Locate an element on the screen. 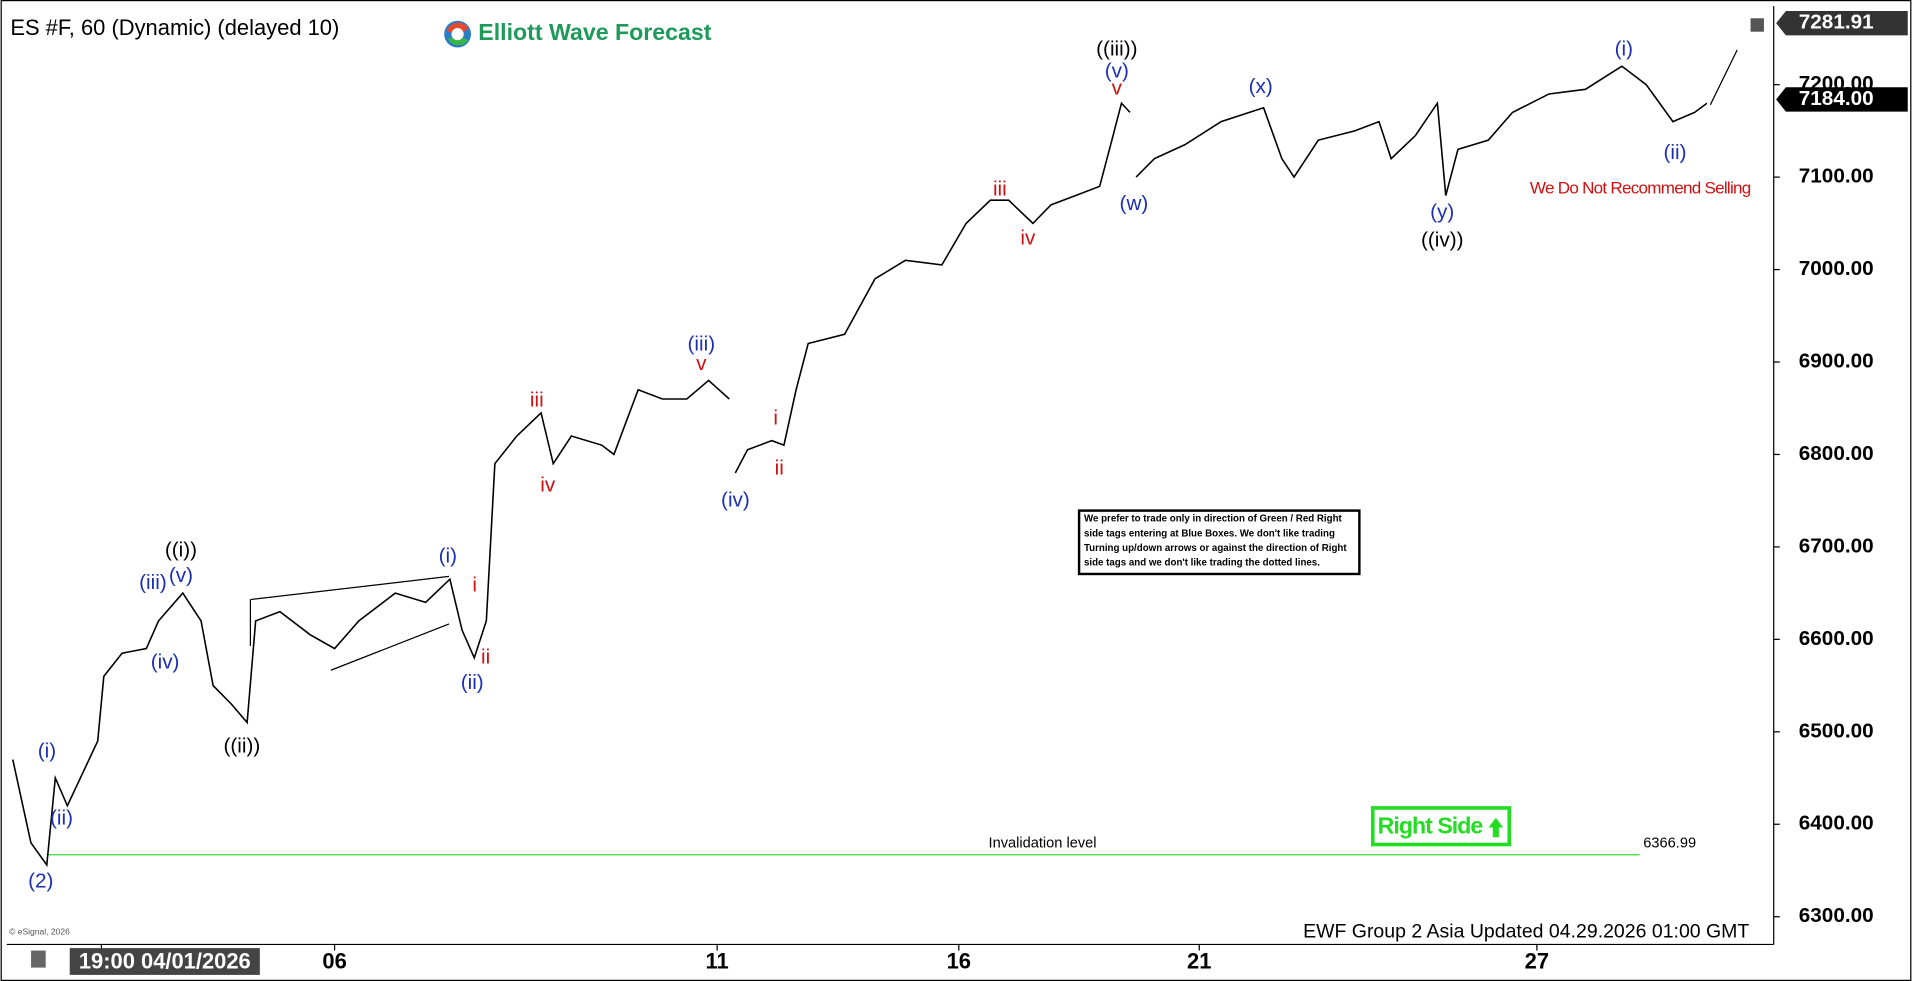 The image size is (1912, 981). settings-icon is located at coordinates (1757, 25).